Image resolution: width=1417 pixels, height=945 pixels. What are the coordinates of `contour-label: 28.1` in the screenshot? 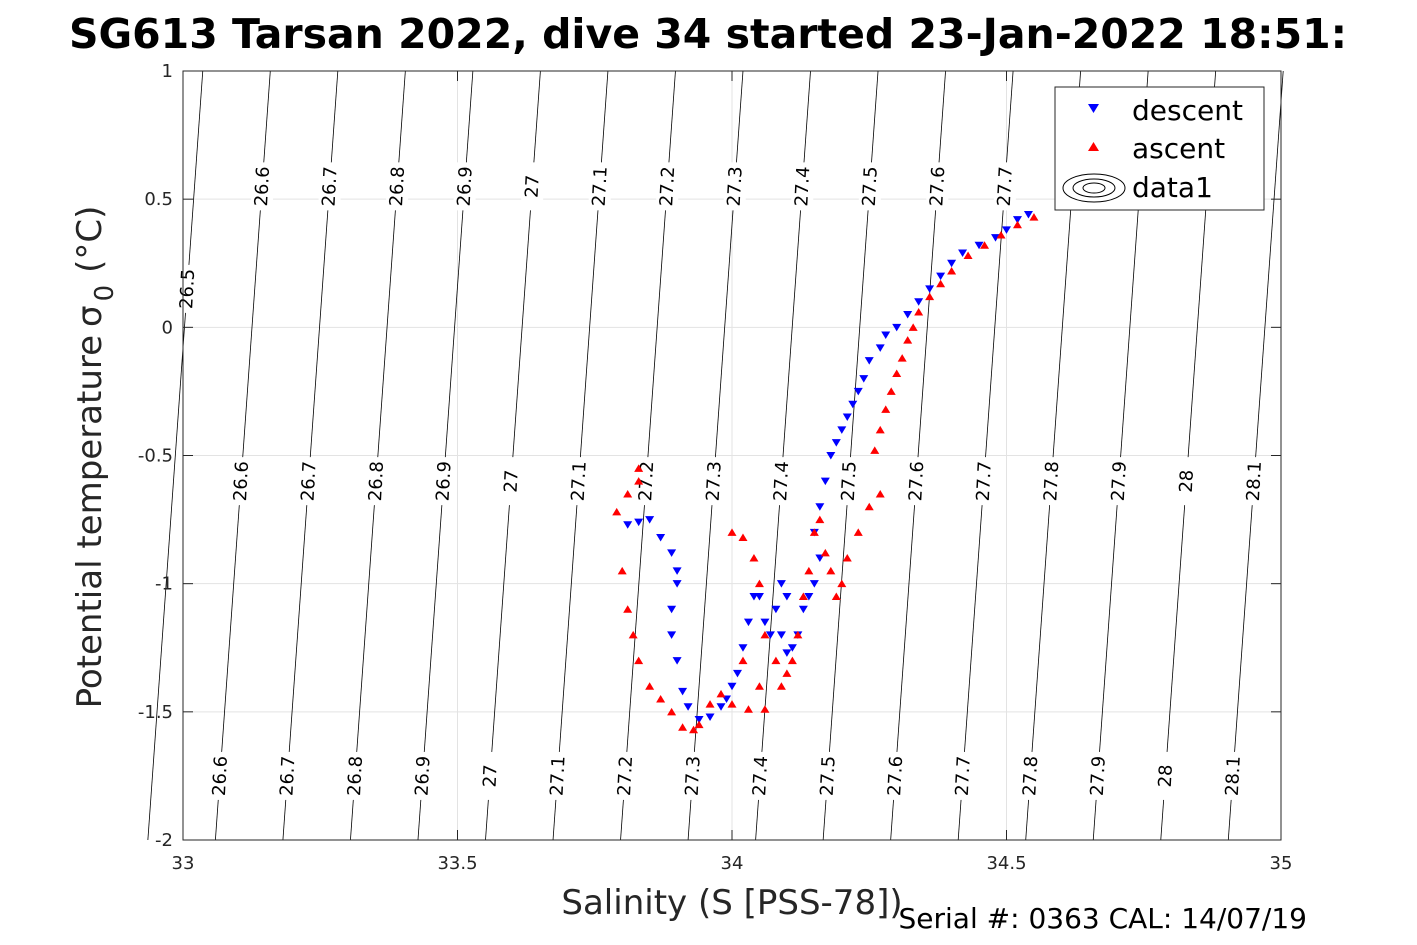 It's located at (1254, 481).